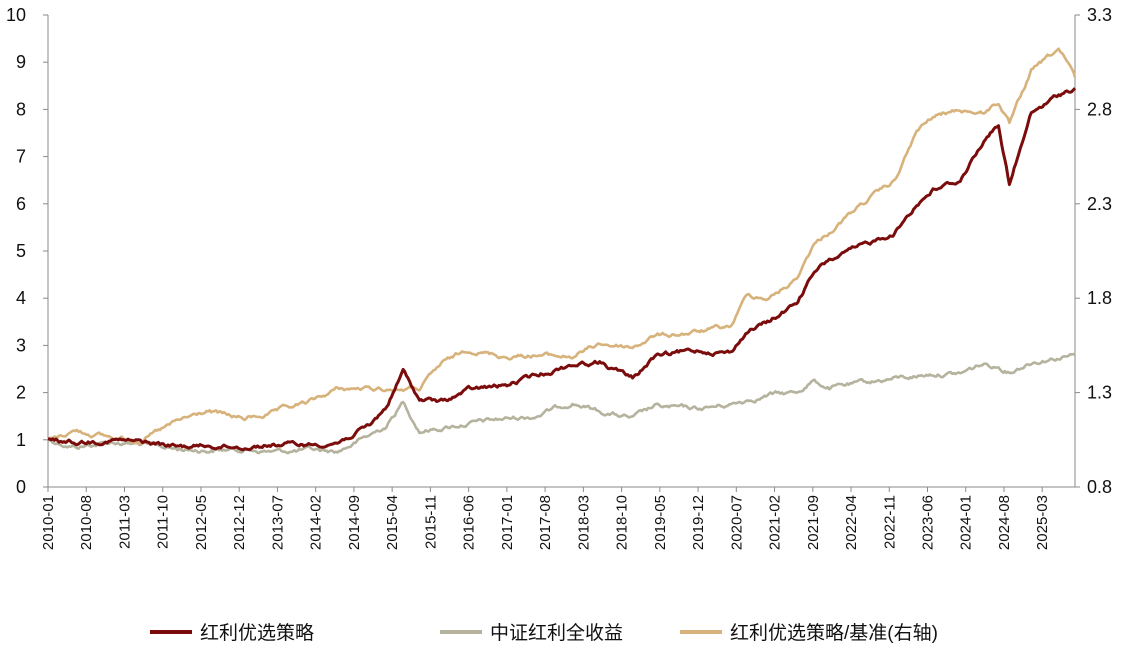 The height and width of the screenshot is (654, 1140). Describe the element at coordinates (1004, 522) in the screenshot. I see `x-tick-label: 2024-08` at that location.